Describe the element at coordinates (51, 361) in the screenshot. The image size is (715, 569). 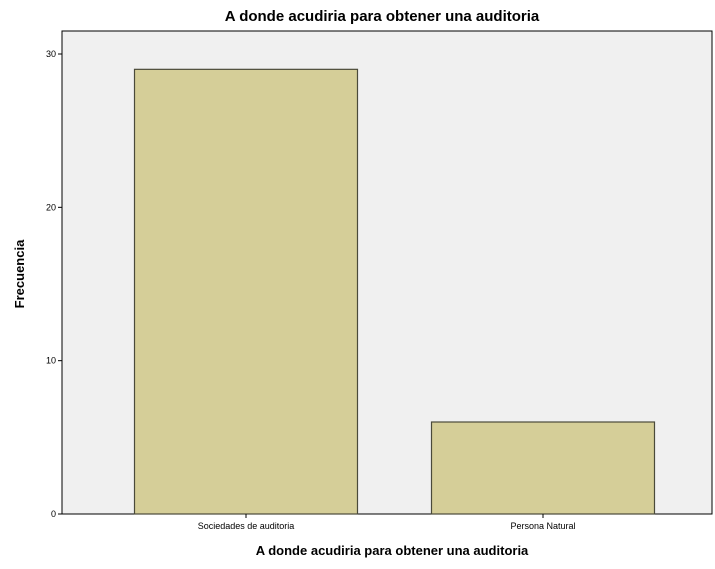
I see `y-tick-label: 10` at that location.